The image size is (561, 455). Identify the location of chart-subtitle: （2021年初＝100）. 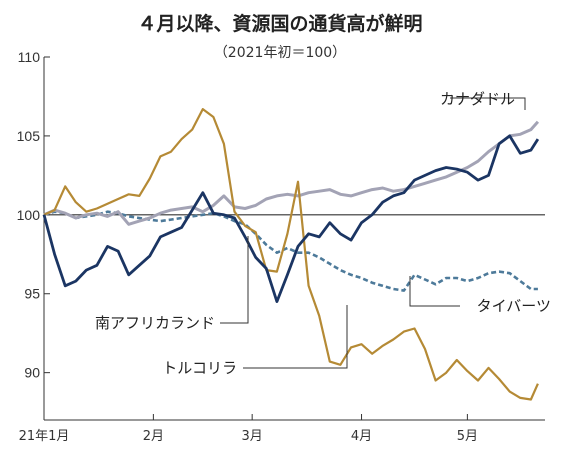
(280, 52).